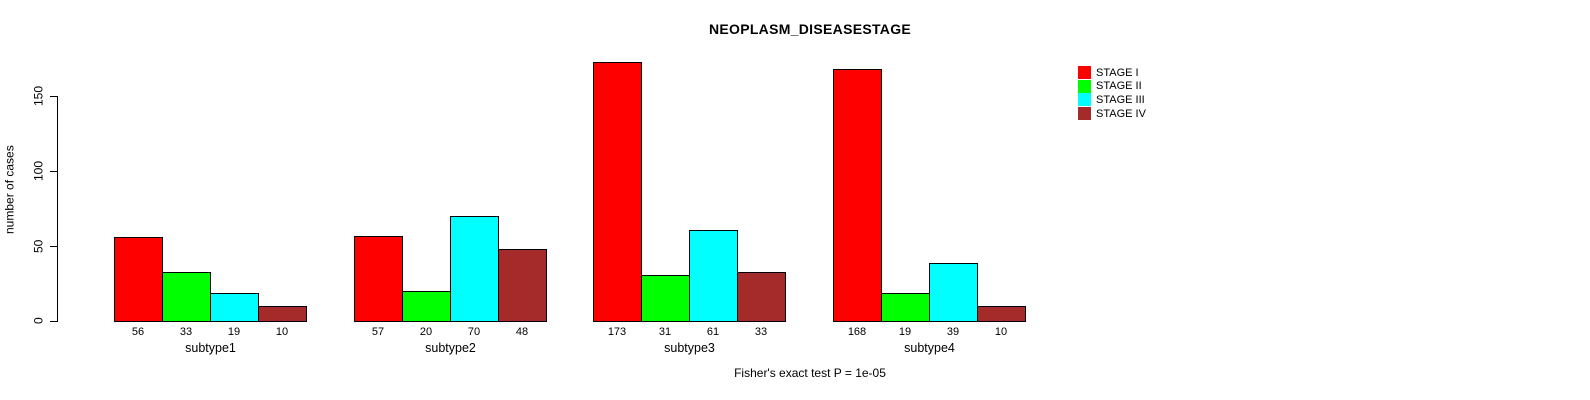 The image size is (1590, 400). What do you see at coordinates (1121, 113) in the screenshot?
I see `legend-label: STAGE IV` at bounding box center [1121, 113].